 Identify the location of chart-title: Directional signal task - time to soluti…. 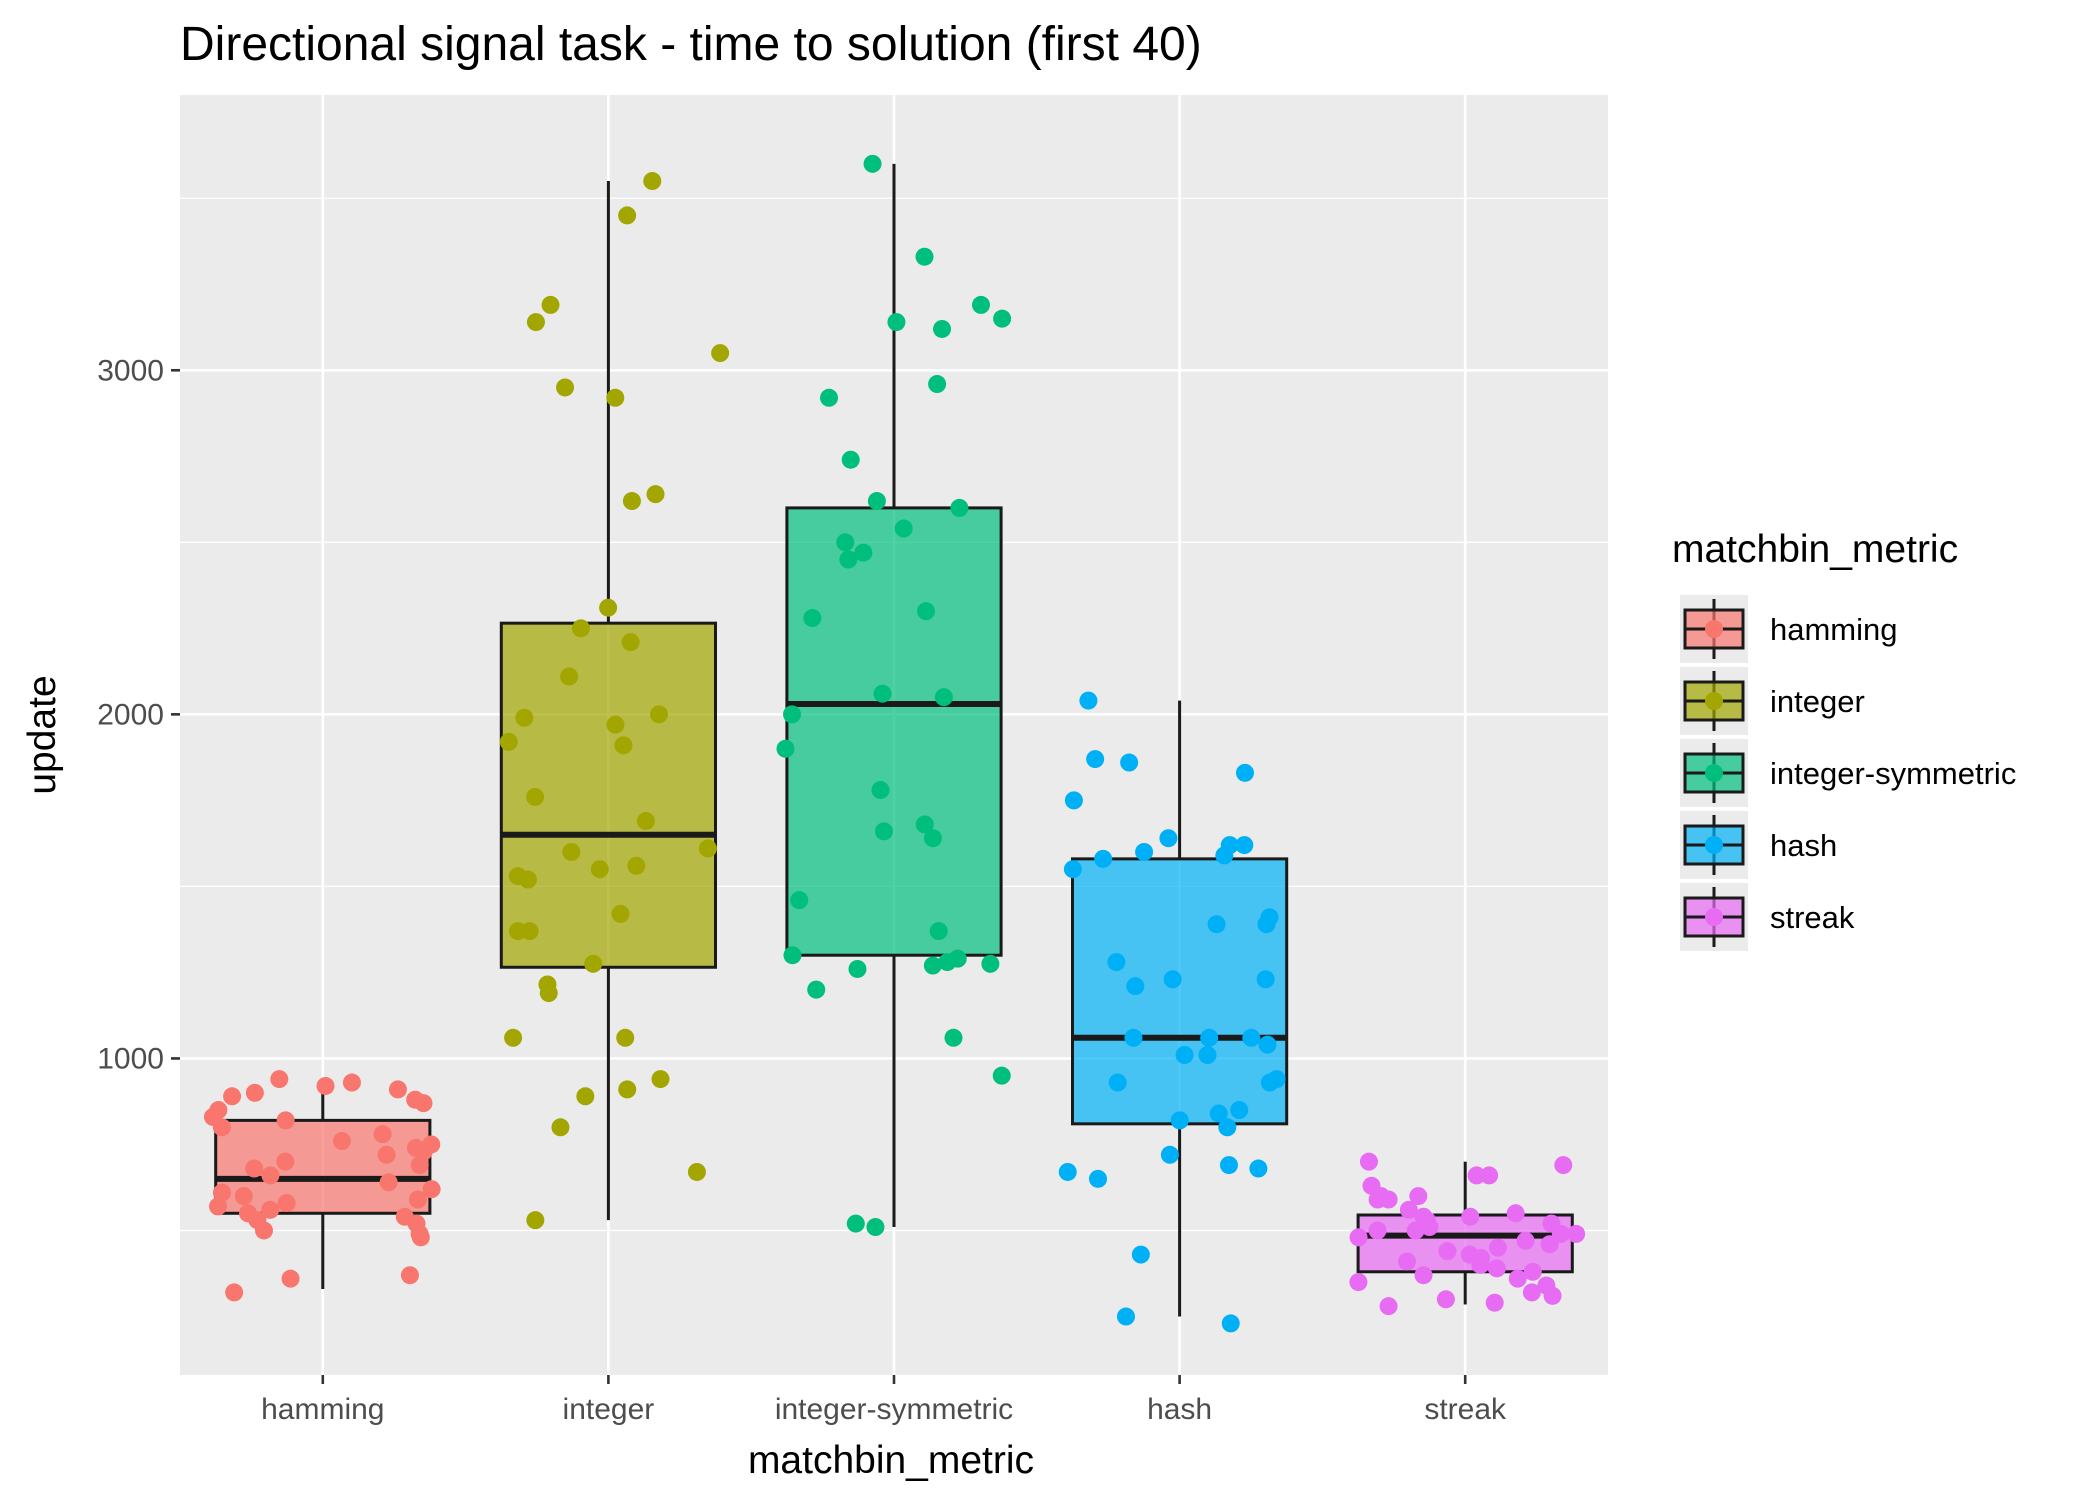
(691, 44).